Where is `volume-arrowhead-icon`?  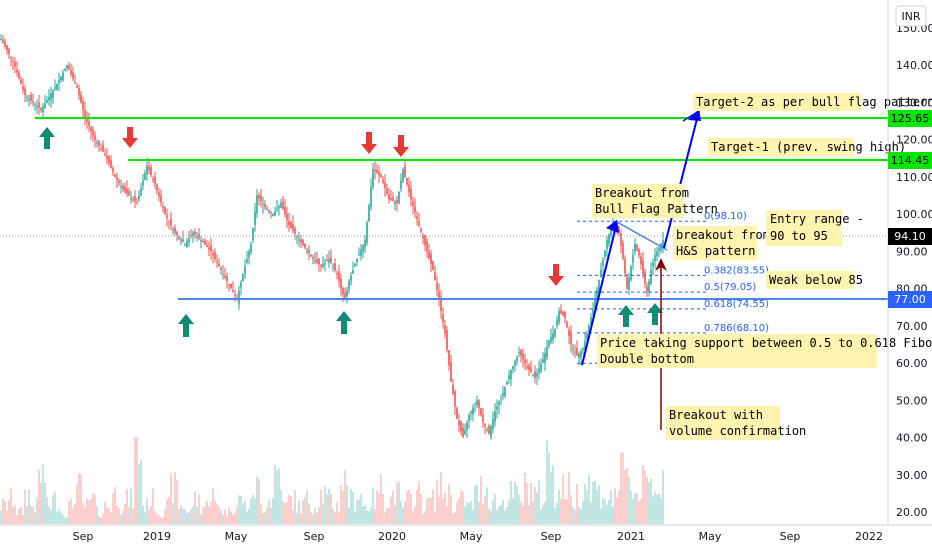
volume-arrowhead-icon is located at coordinates (661, 264).